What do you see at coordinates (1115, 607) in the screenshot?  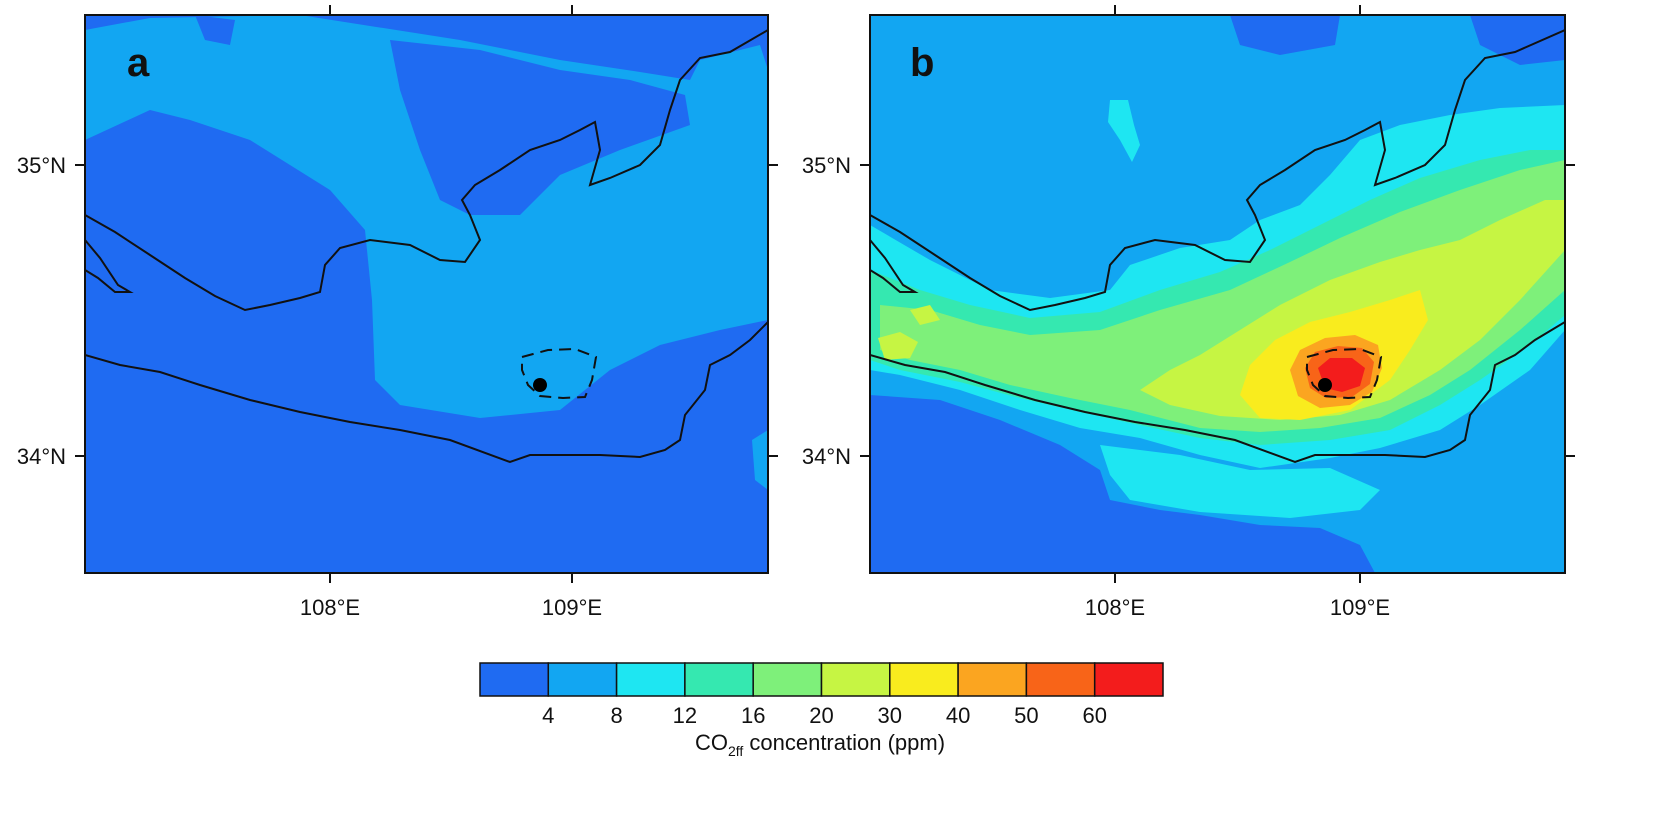 I see `panel-b-xtick-label: 108°E` at bounding box center [1115, 607].